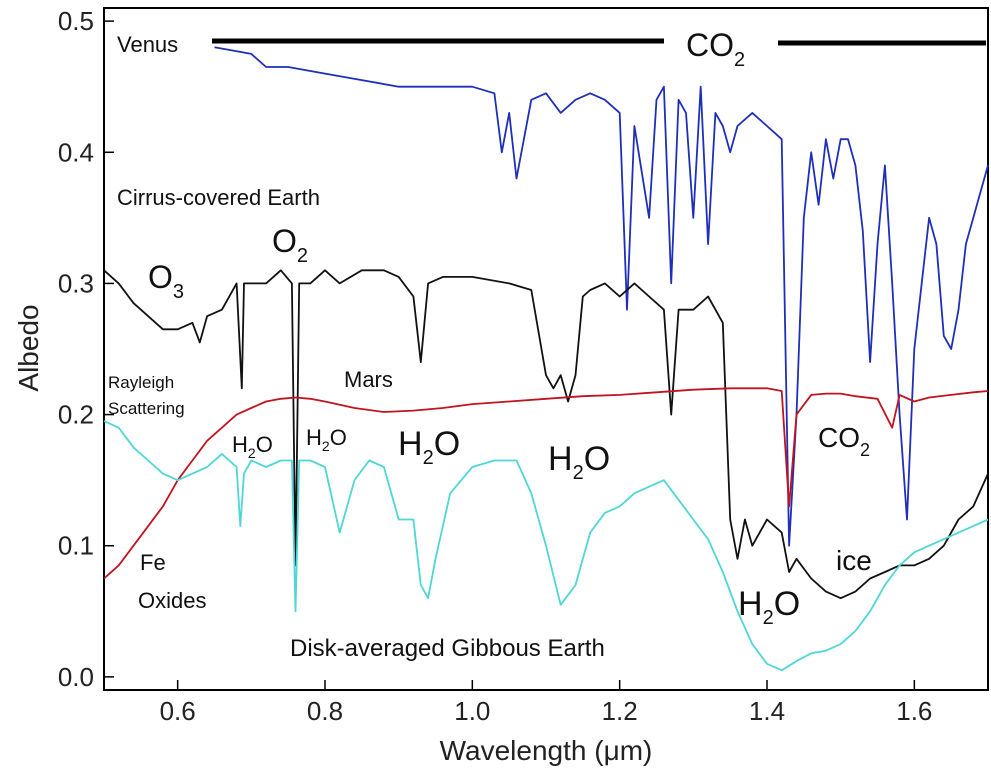  What do you see at coordinates (28, 347) in the screenshot?
I see `y-axis-title: Albedo` at bounding box center [28, 347].